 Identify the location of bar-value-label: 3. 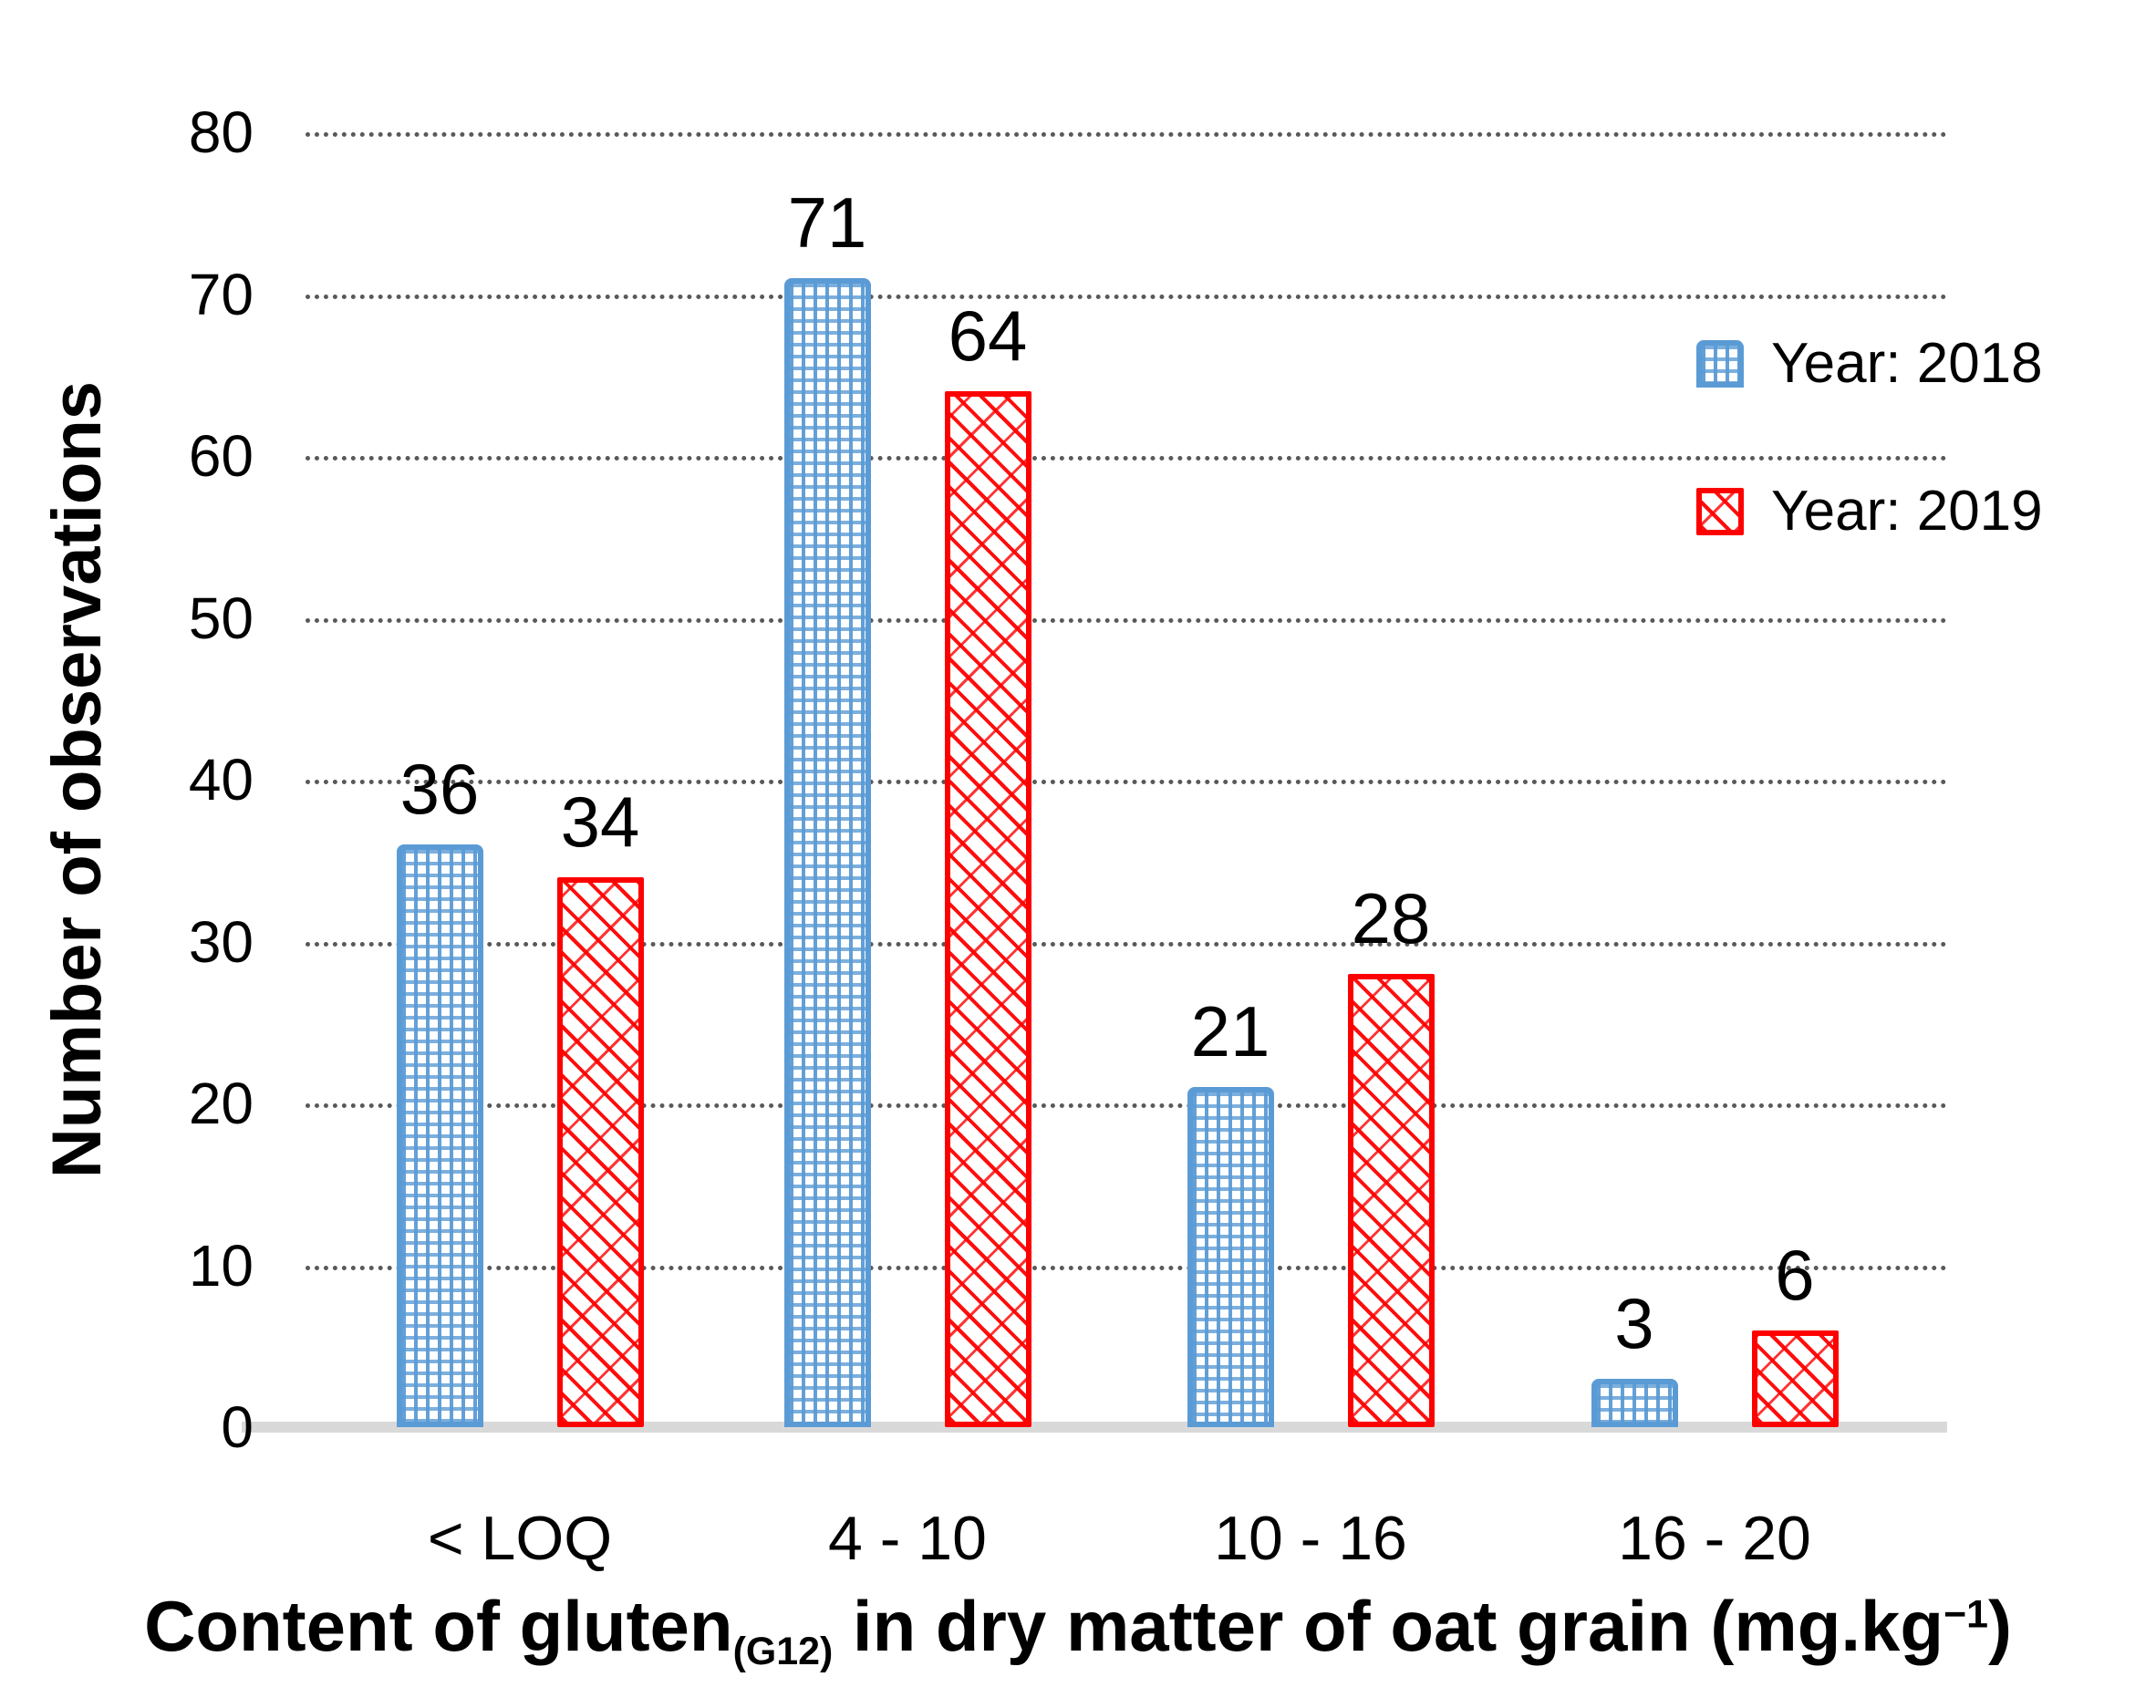
(1634, 1322).